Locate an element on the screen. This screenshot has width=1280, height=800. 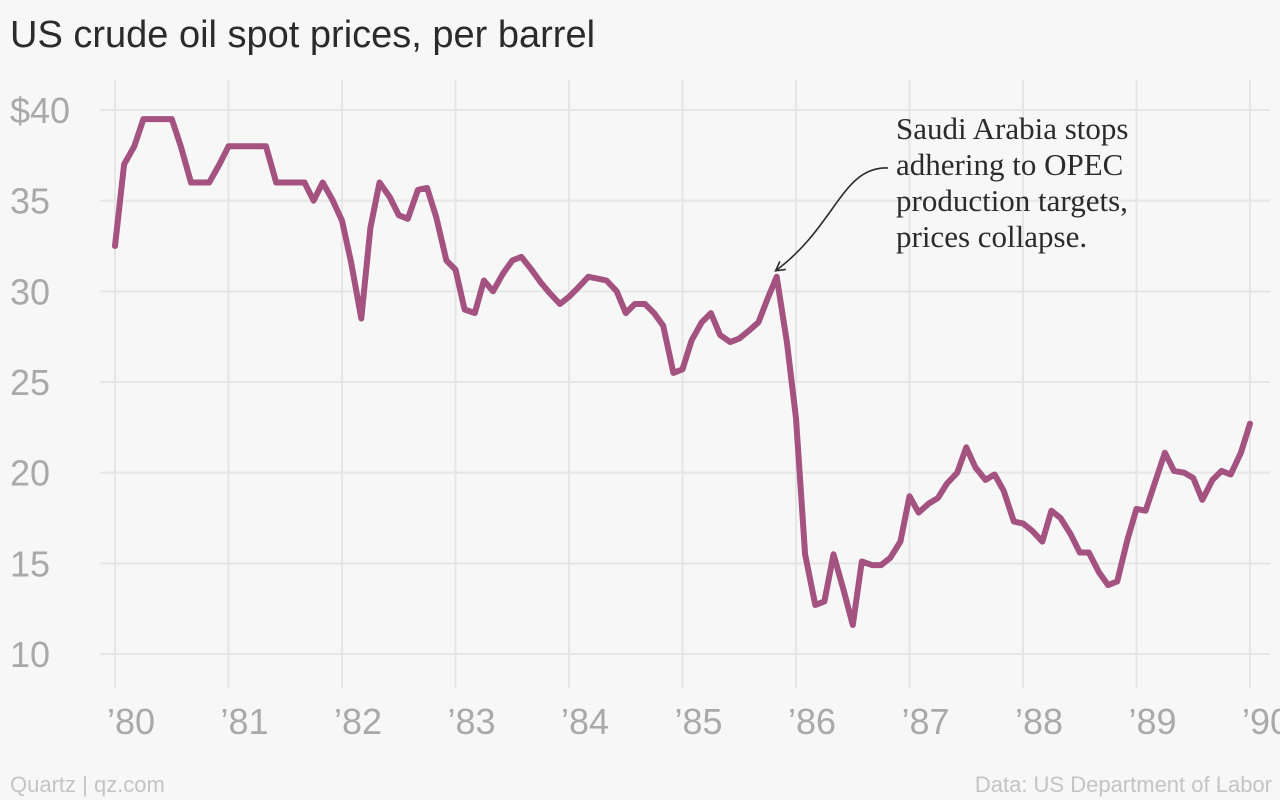
x-tick-label: ’89 is located at coordinates (1153, 721).